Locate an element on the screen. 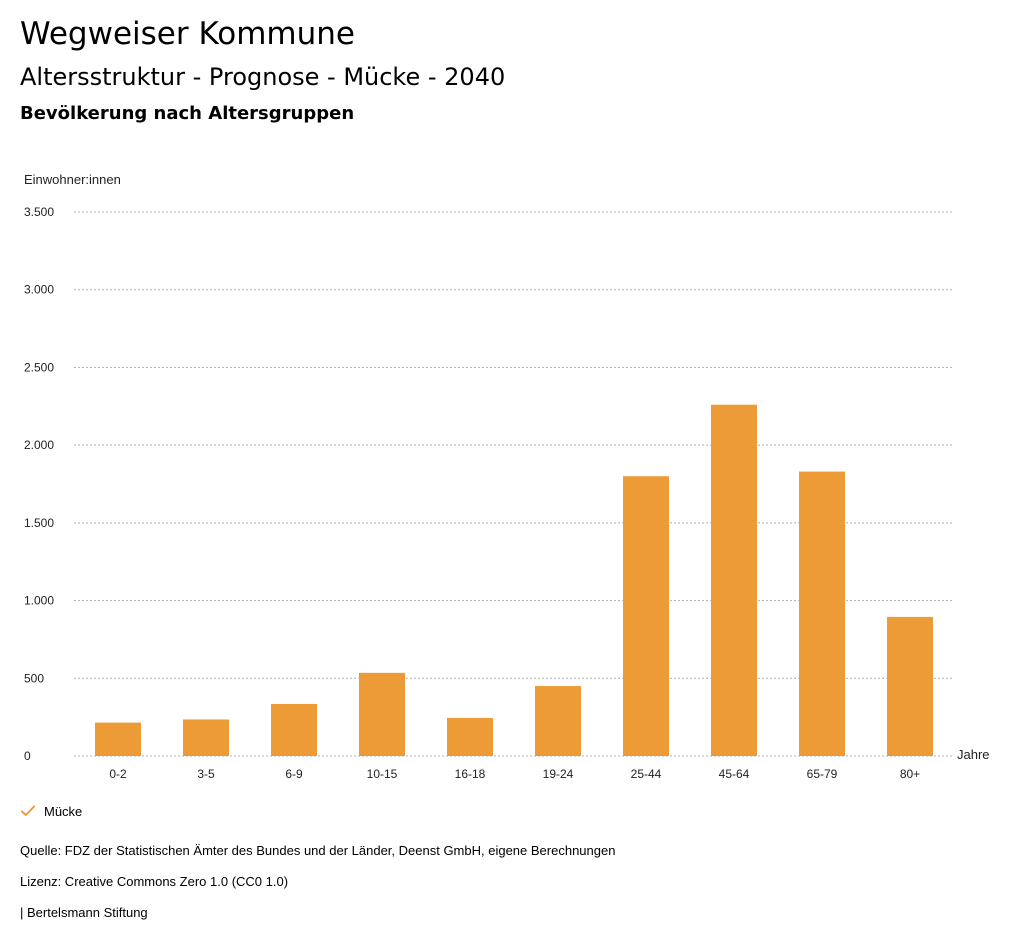 The height and width of the screenshot is (946, 1024). check-icon is located at coordinates (28, 810).